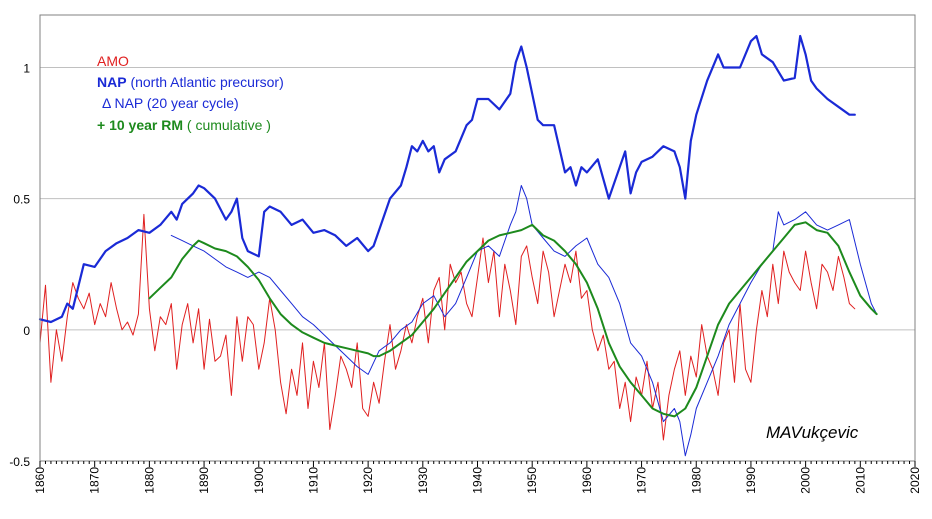  I want to click on x-tick-label: 1940, so click(478, 480).